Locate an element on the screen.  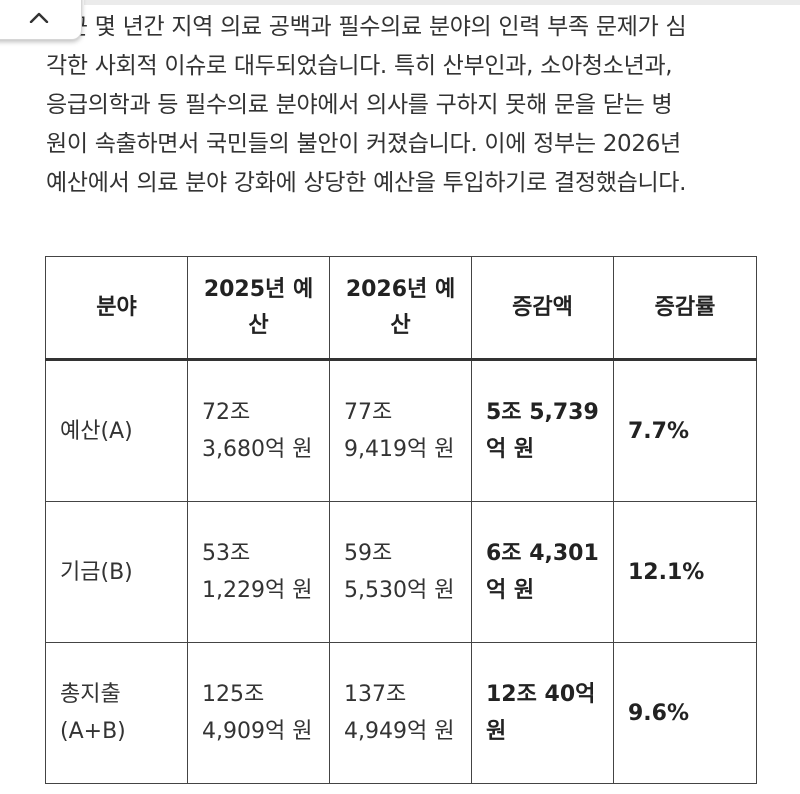
cell-change-amount: 5조 5,739억 원 is located at coordinates (542, 430).